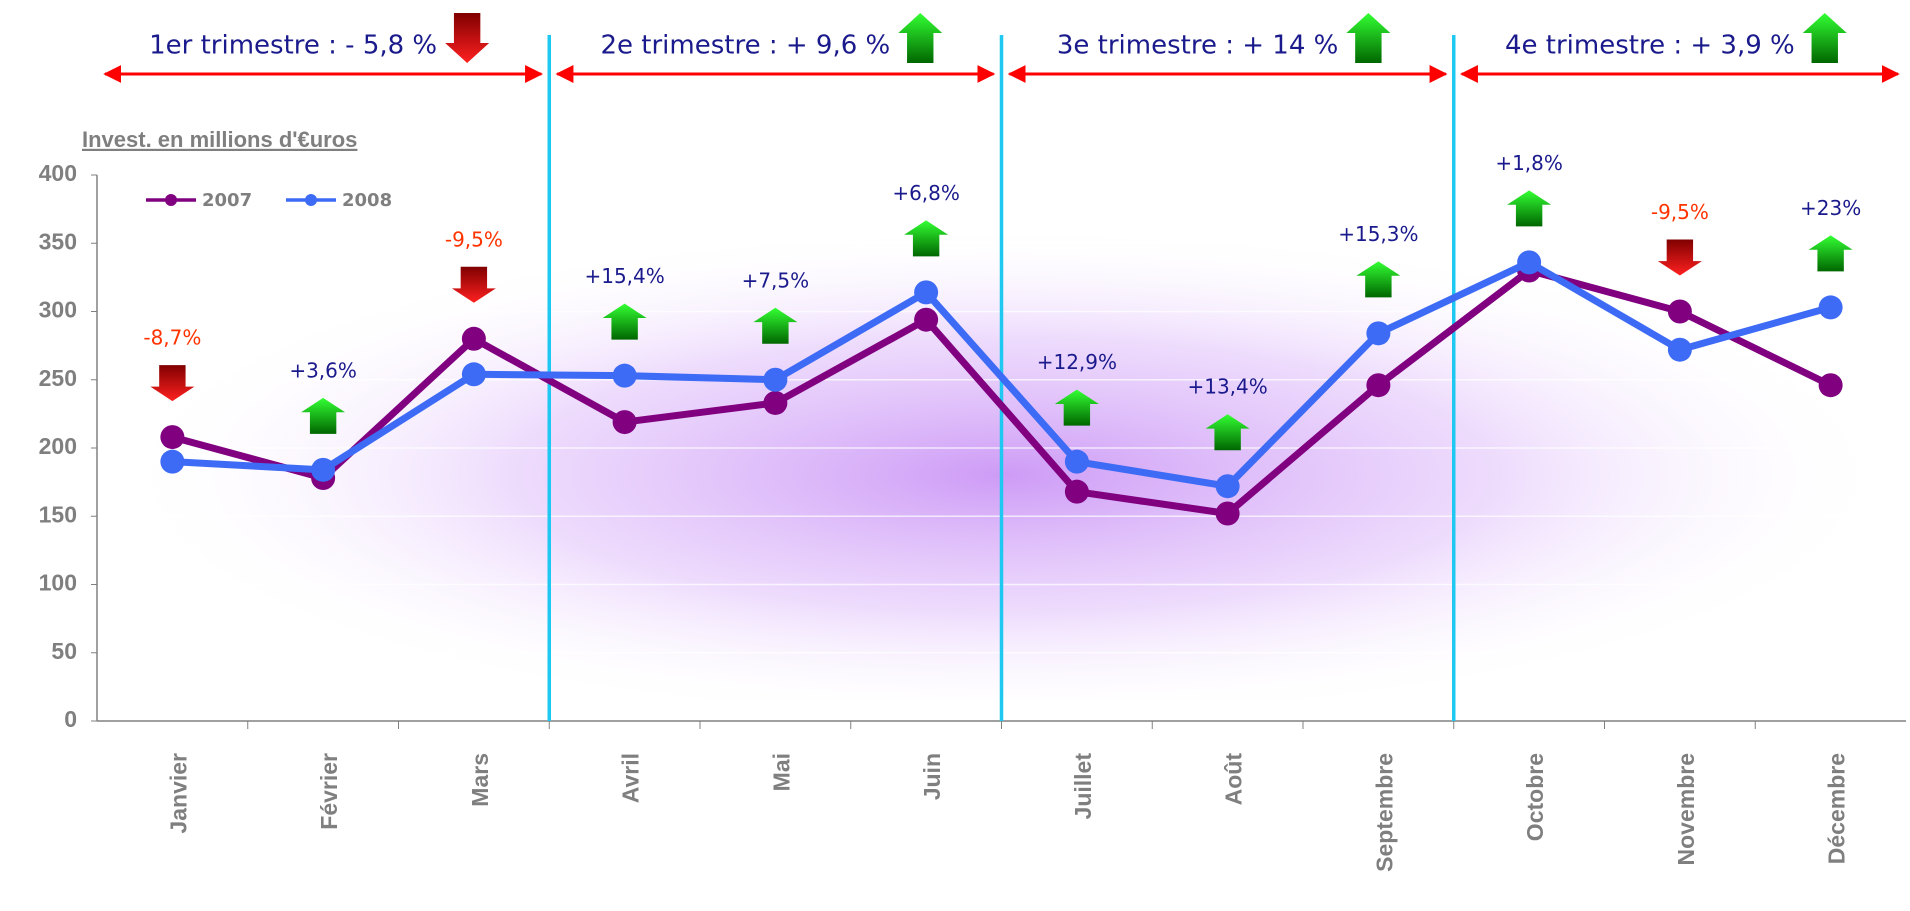 This screenshot has height=911, width=1910. I want to click on x-tick-label: Octobre, so click(1535, 797).